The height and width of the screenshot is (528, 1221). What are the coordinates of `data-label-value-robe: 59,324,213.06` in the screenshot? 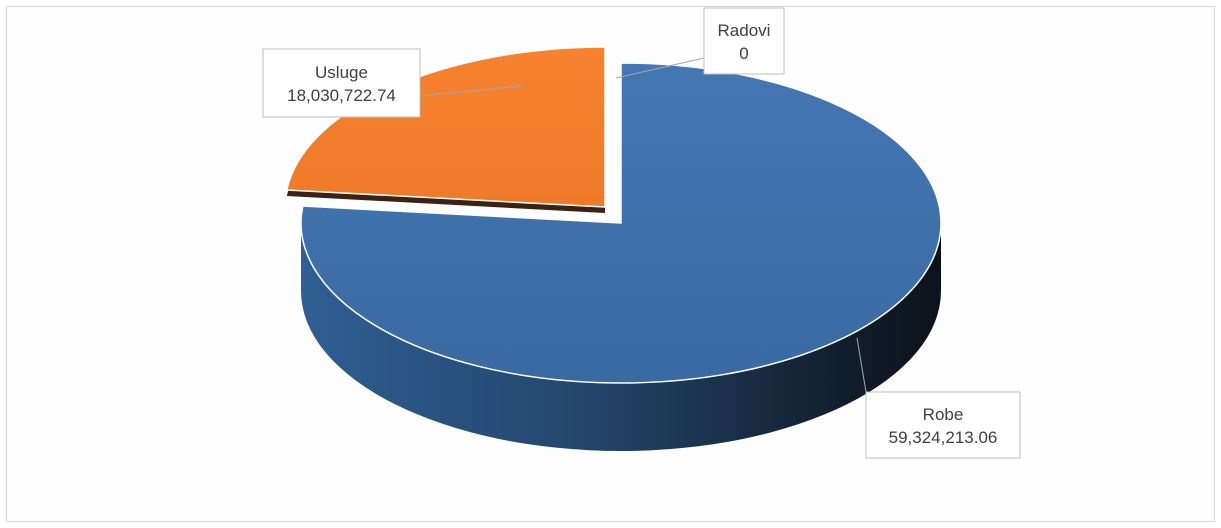 It's located at (943, 437).